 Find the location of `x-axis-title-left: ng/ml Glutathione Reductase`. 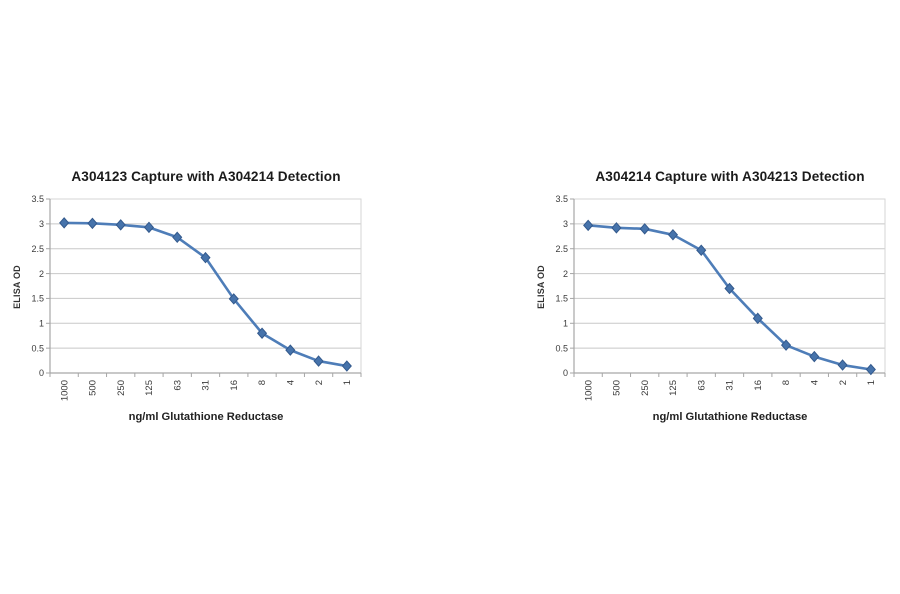

x-axis-title-left: ng/ml Glutathione Reductase is located at coordinates (206, 417).